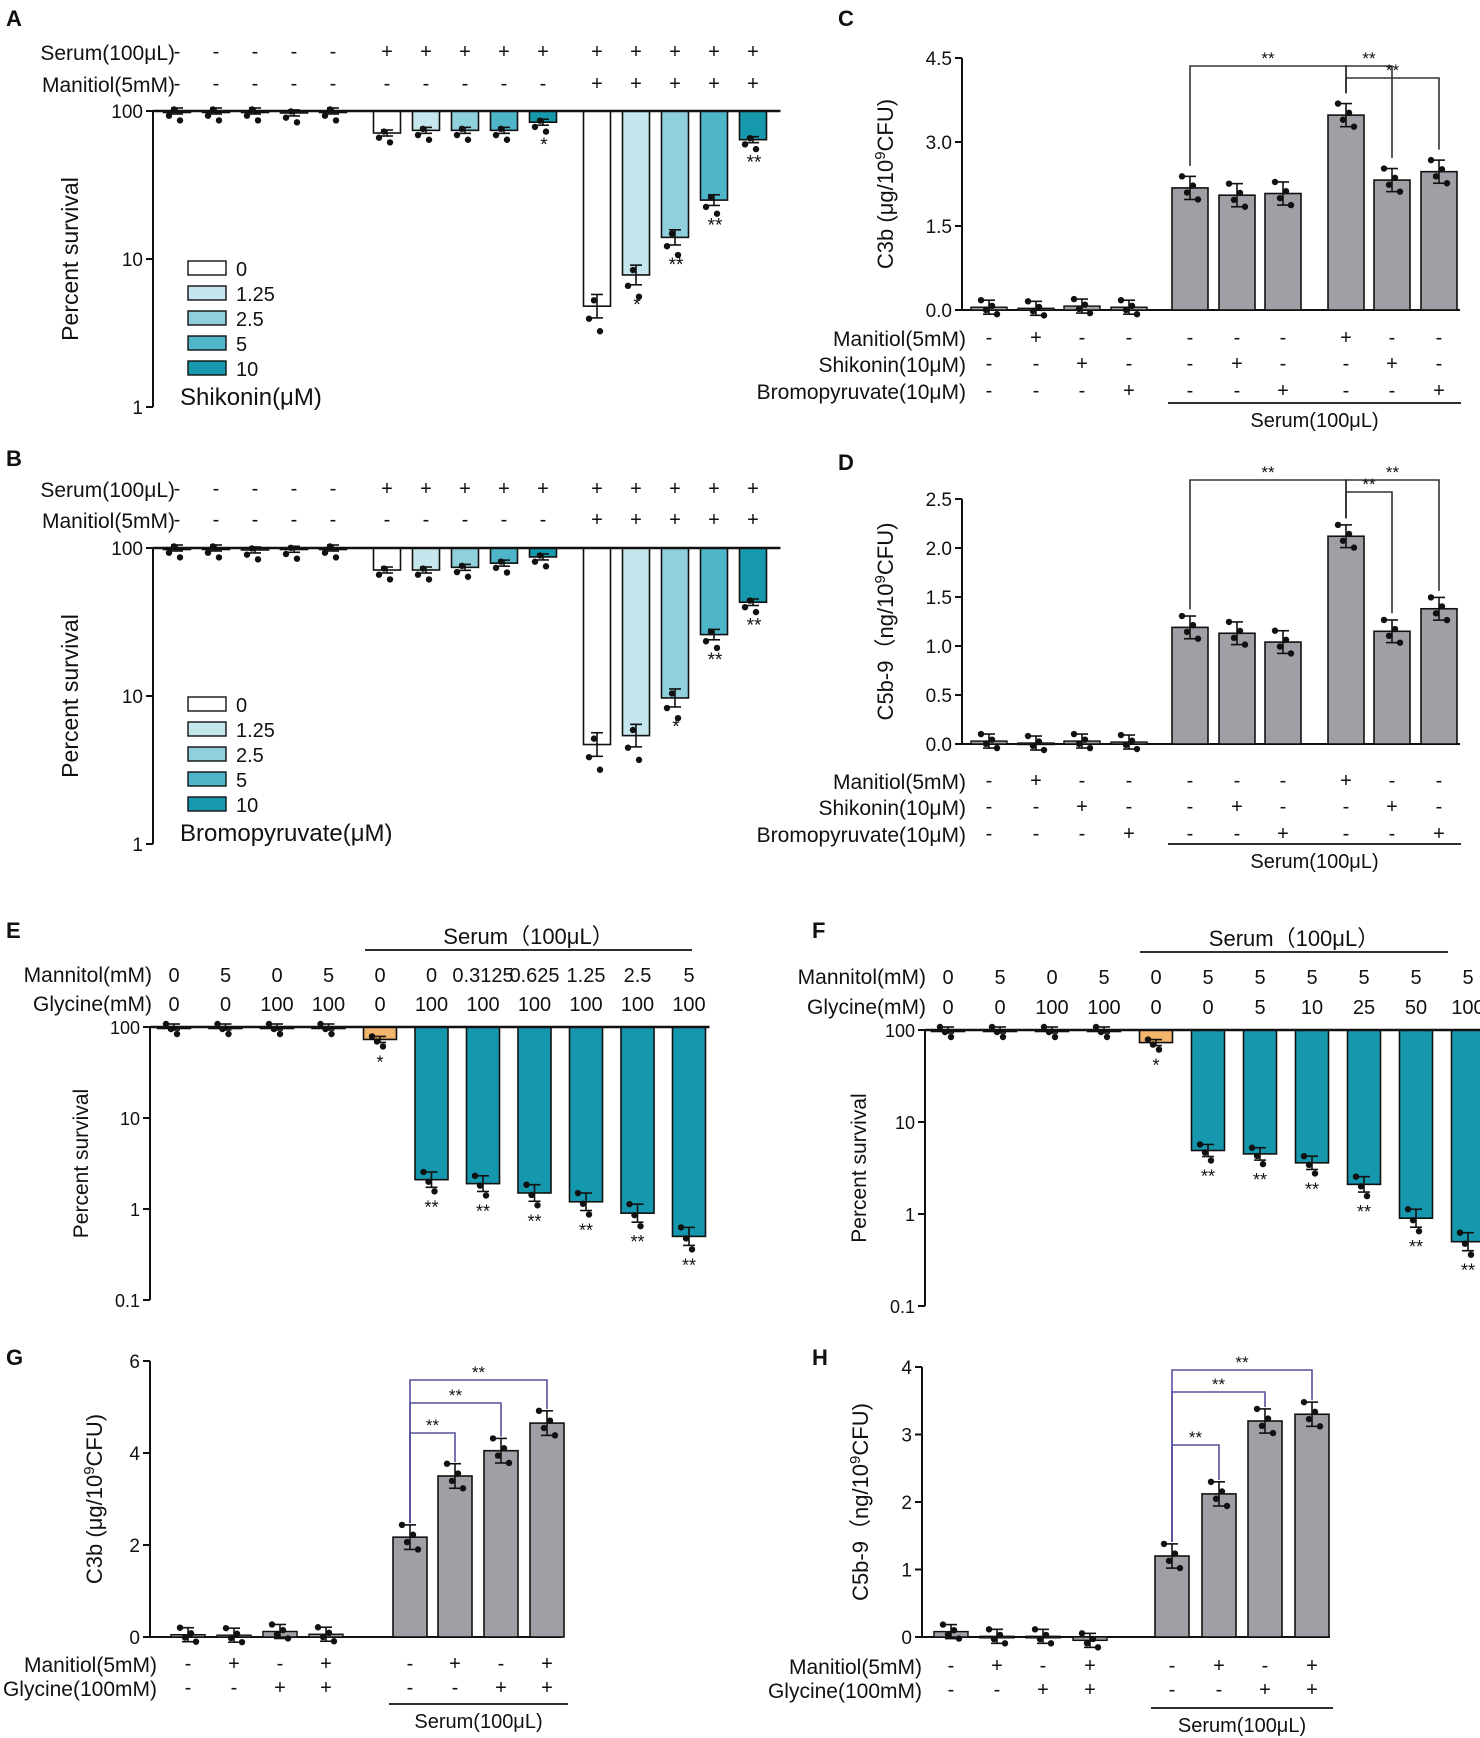  I want to click on significance-bracket, so click(1242, 1455).